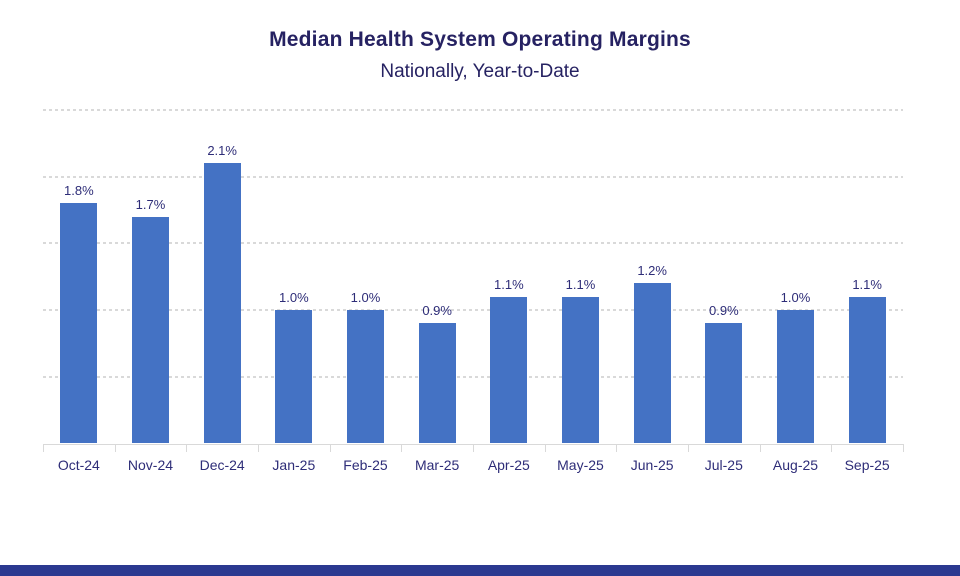 This screenshot has width=960, height=576. What do you see at coordinates (795, 465) in the screenshot?
I see `x-axis-label: Aug-25` at bounding box center [795, 465].